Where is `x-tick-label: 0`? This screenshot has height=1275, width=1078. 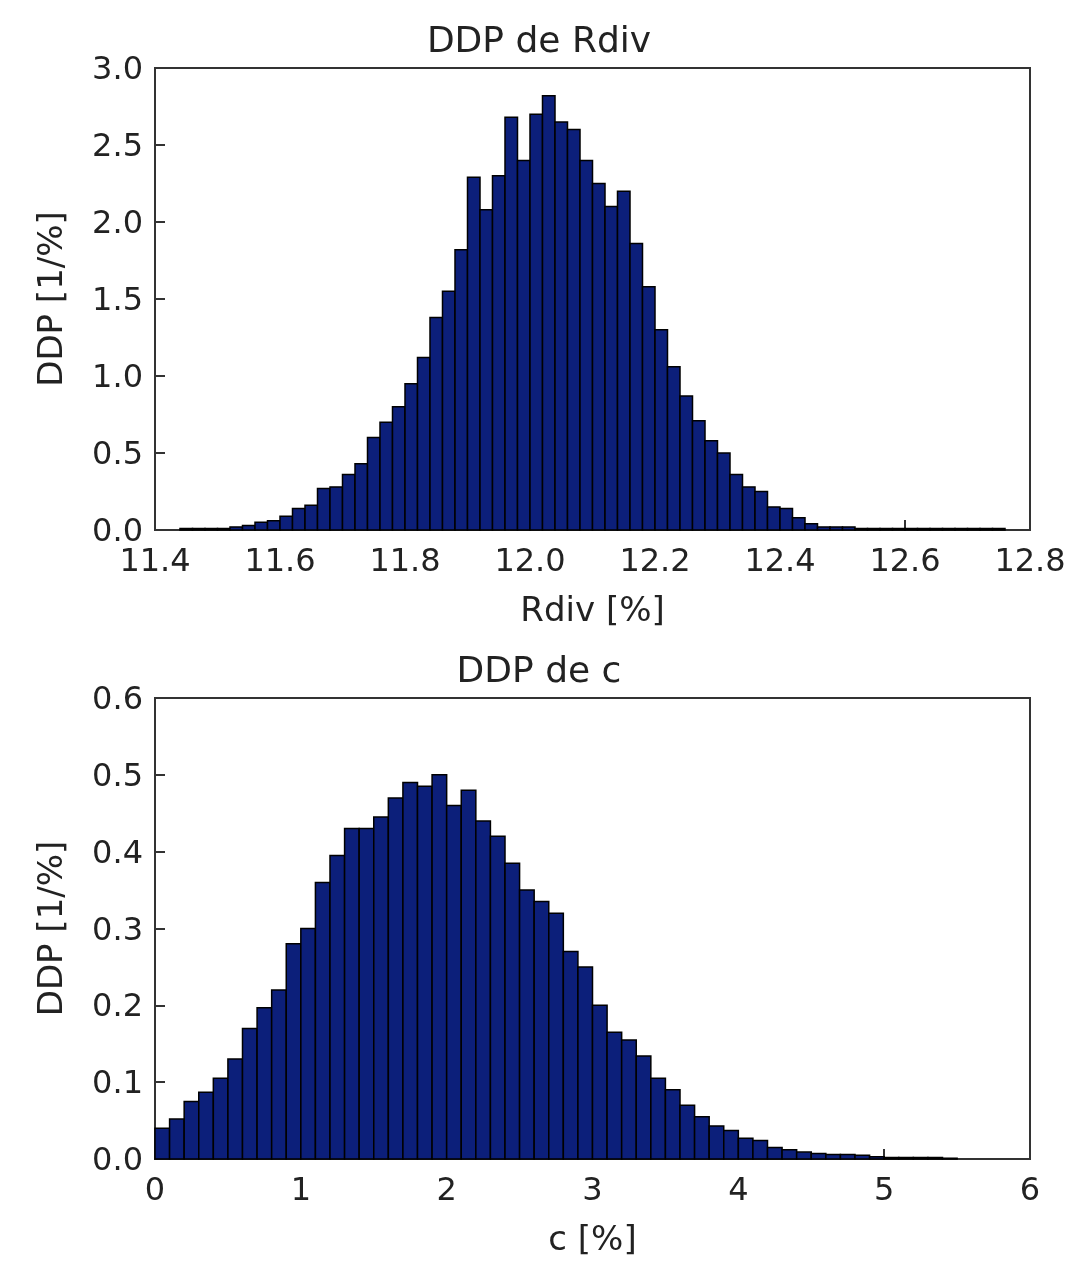
x-tick-label: 0 is located at coordinates (155, 1189).